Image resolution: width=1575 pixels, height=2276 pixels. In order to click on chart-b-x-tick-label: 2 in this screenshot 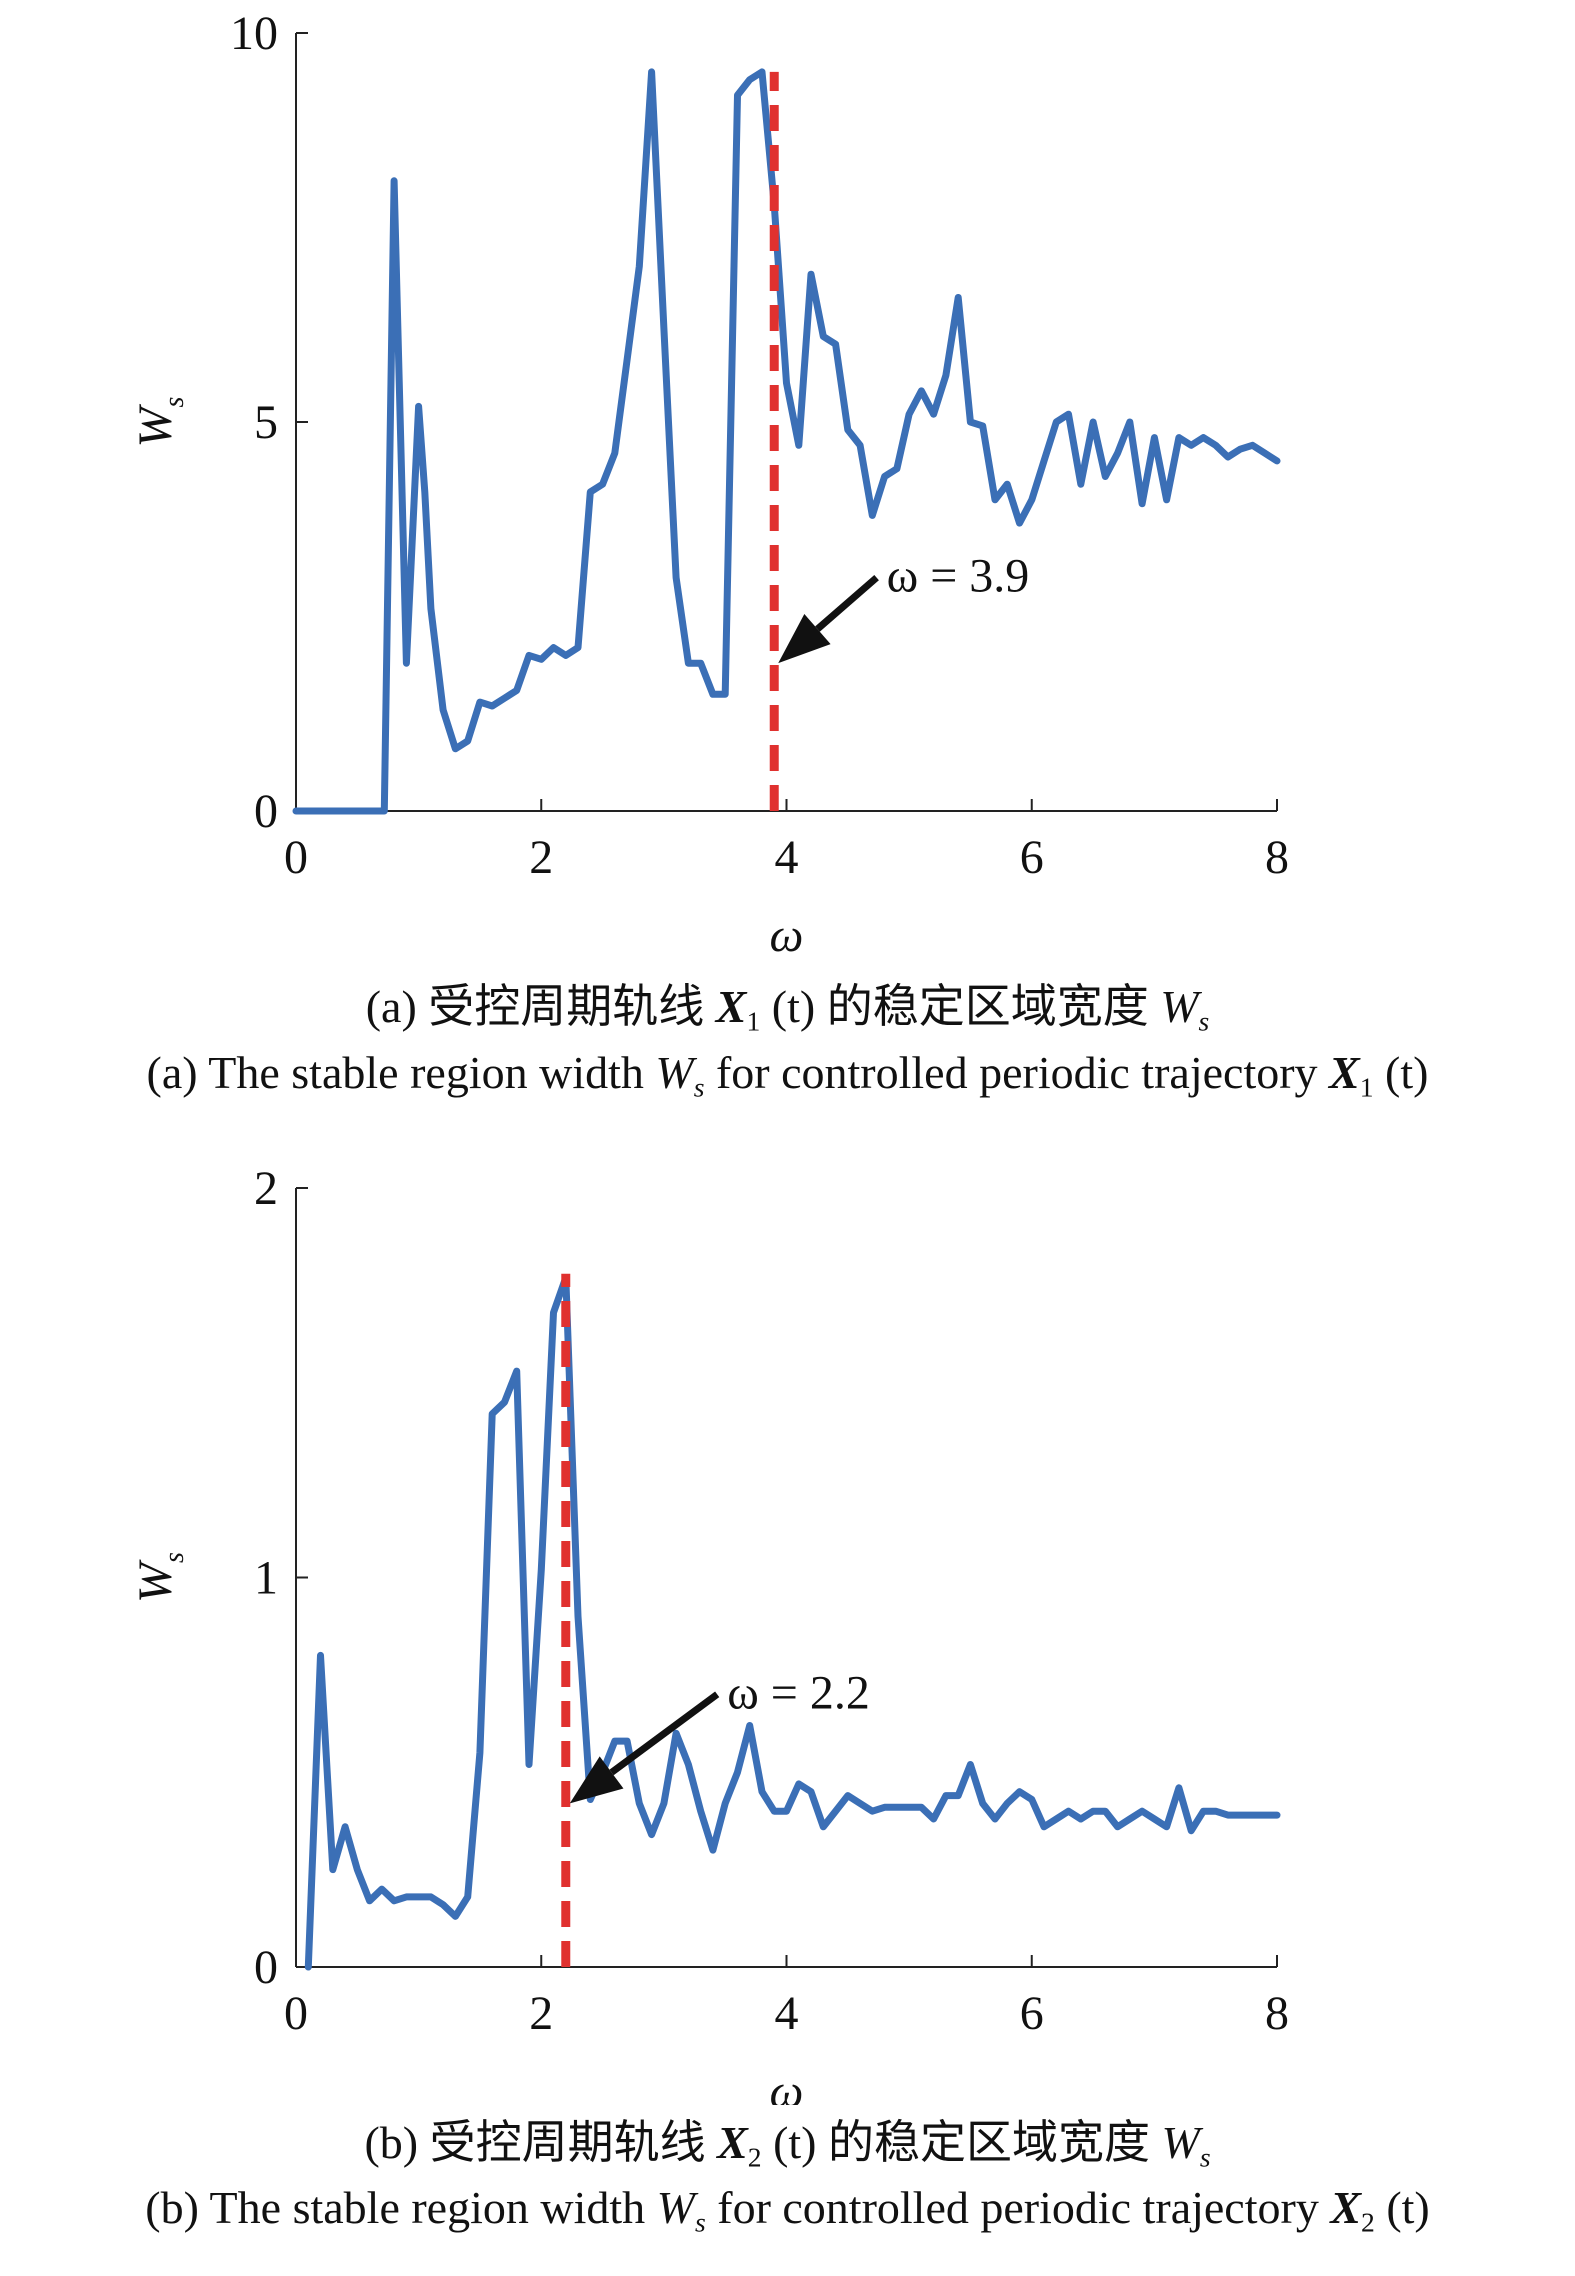, I will do `click(541, 2013)`.